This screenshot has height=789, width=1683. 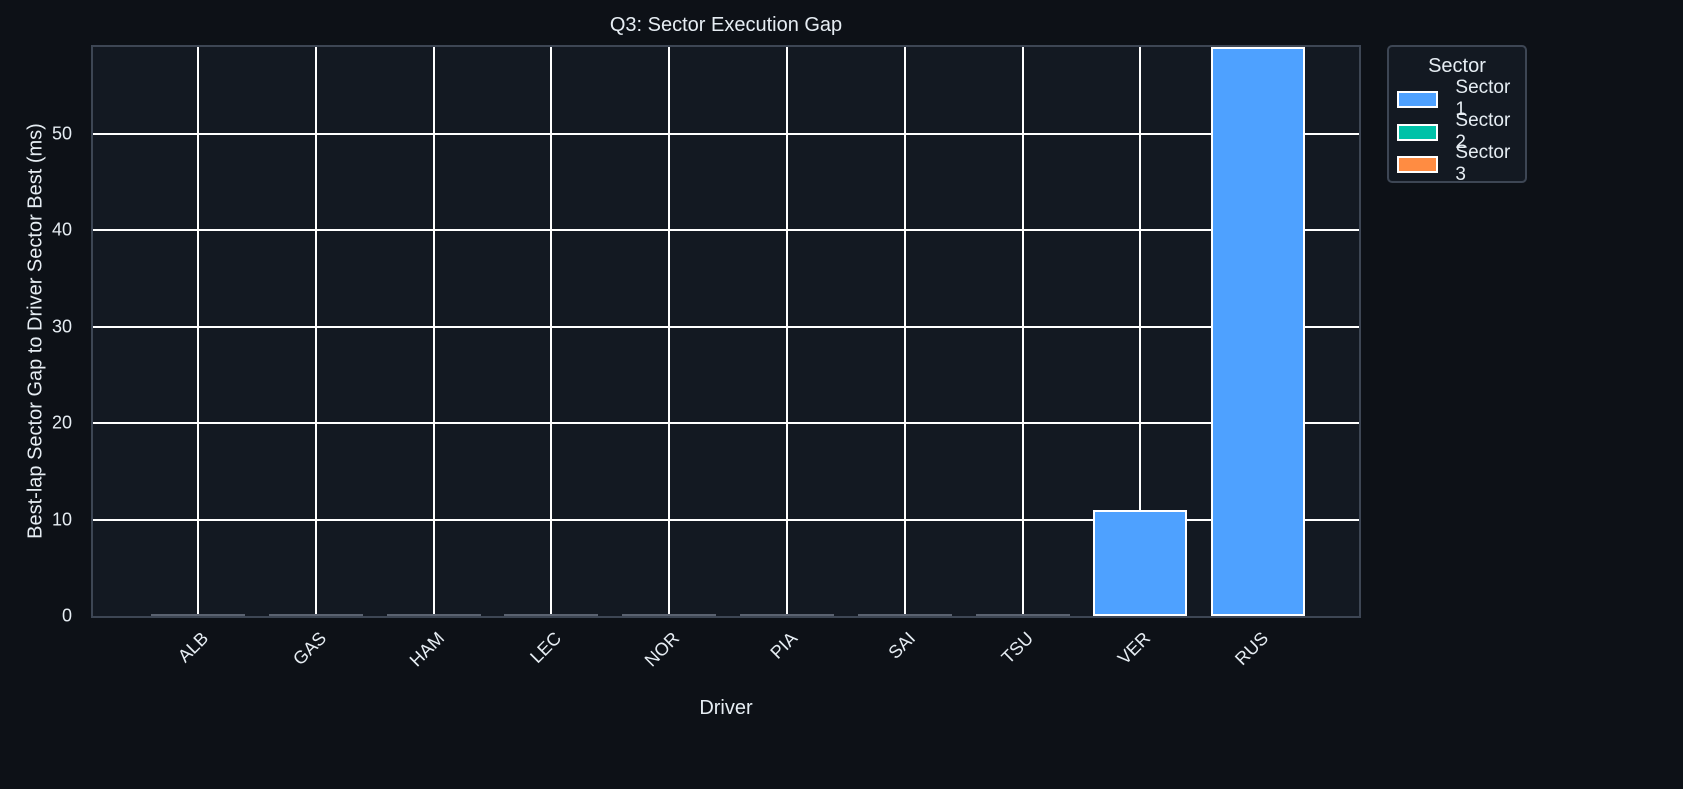 I want to click on x-tick-label-lec: LEC, so click(x=546, y=647).